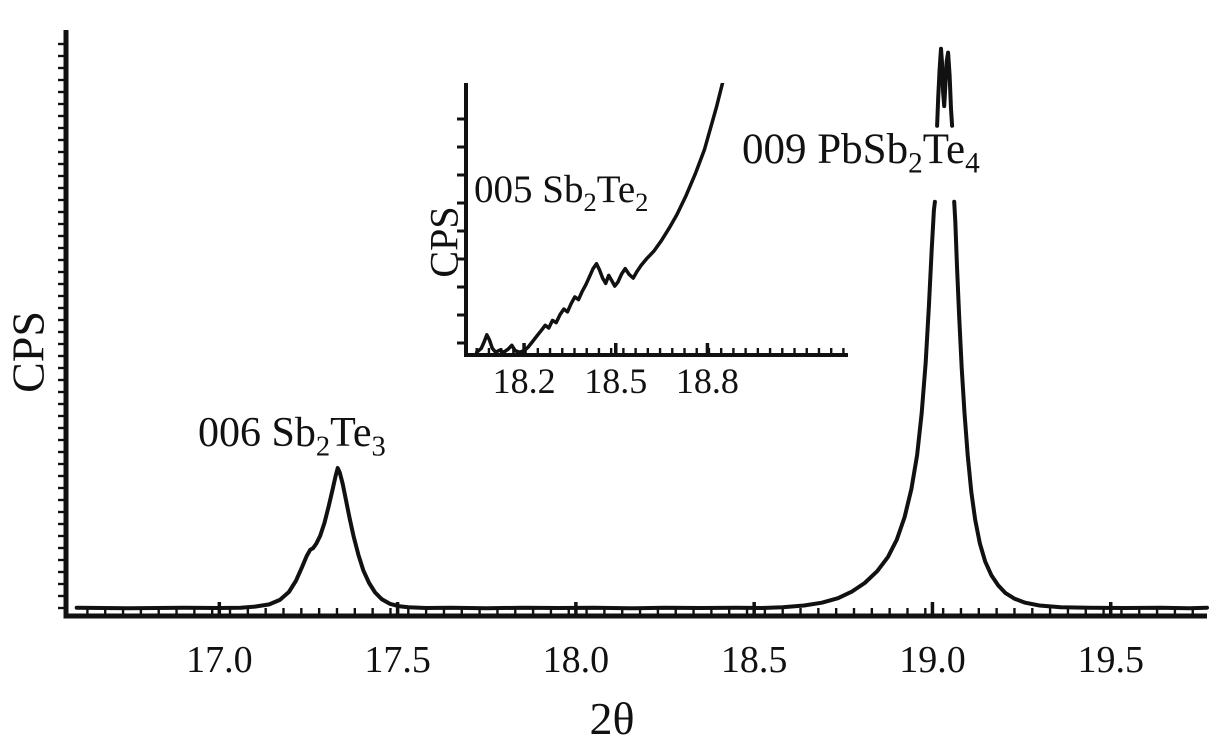 The width and height of the screenshot is (1216, 747). I want to click on peak-label-009-pbsb2te4: 009 PbSb2Te4, so click(861, 152).